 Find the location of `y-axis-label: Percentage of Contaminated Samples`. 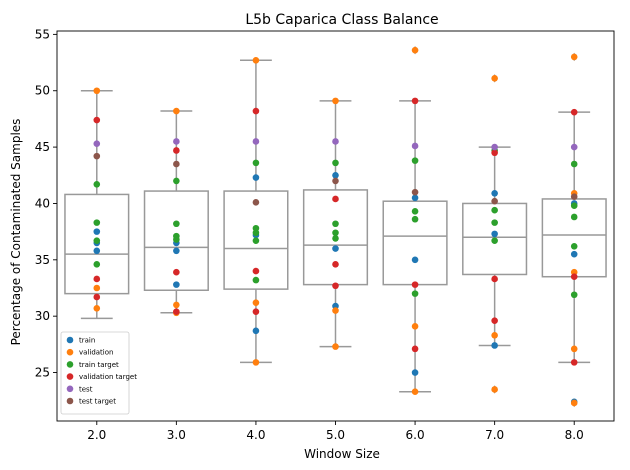

y-axis-label: Percentage of Contaminated Samples is located at coordinates (16, 232).